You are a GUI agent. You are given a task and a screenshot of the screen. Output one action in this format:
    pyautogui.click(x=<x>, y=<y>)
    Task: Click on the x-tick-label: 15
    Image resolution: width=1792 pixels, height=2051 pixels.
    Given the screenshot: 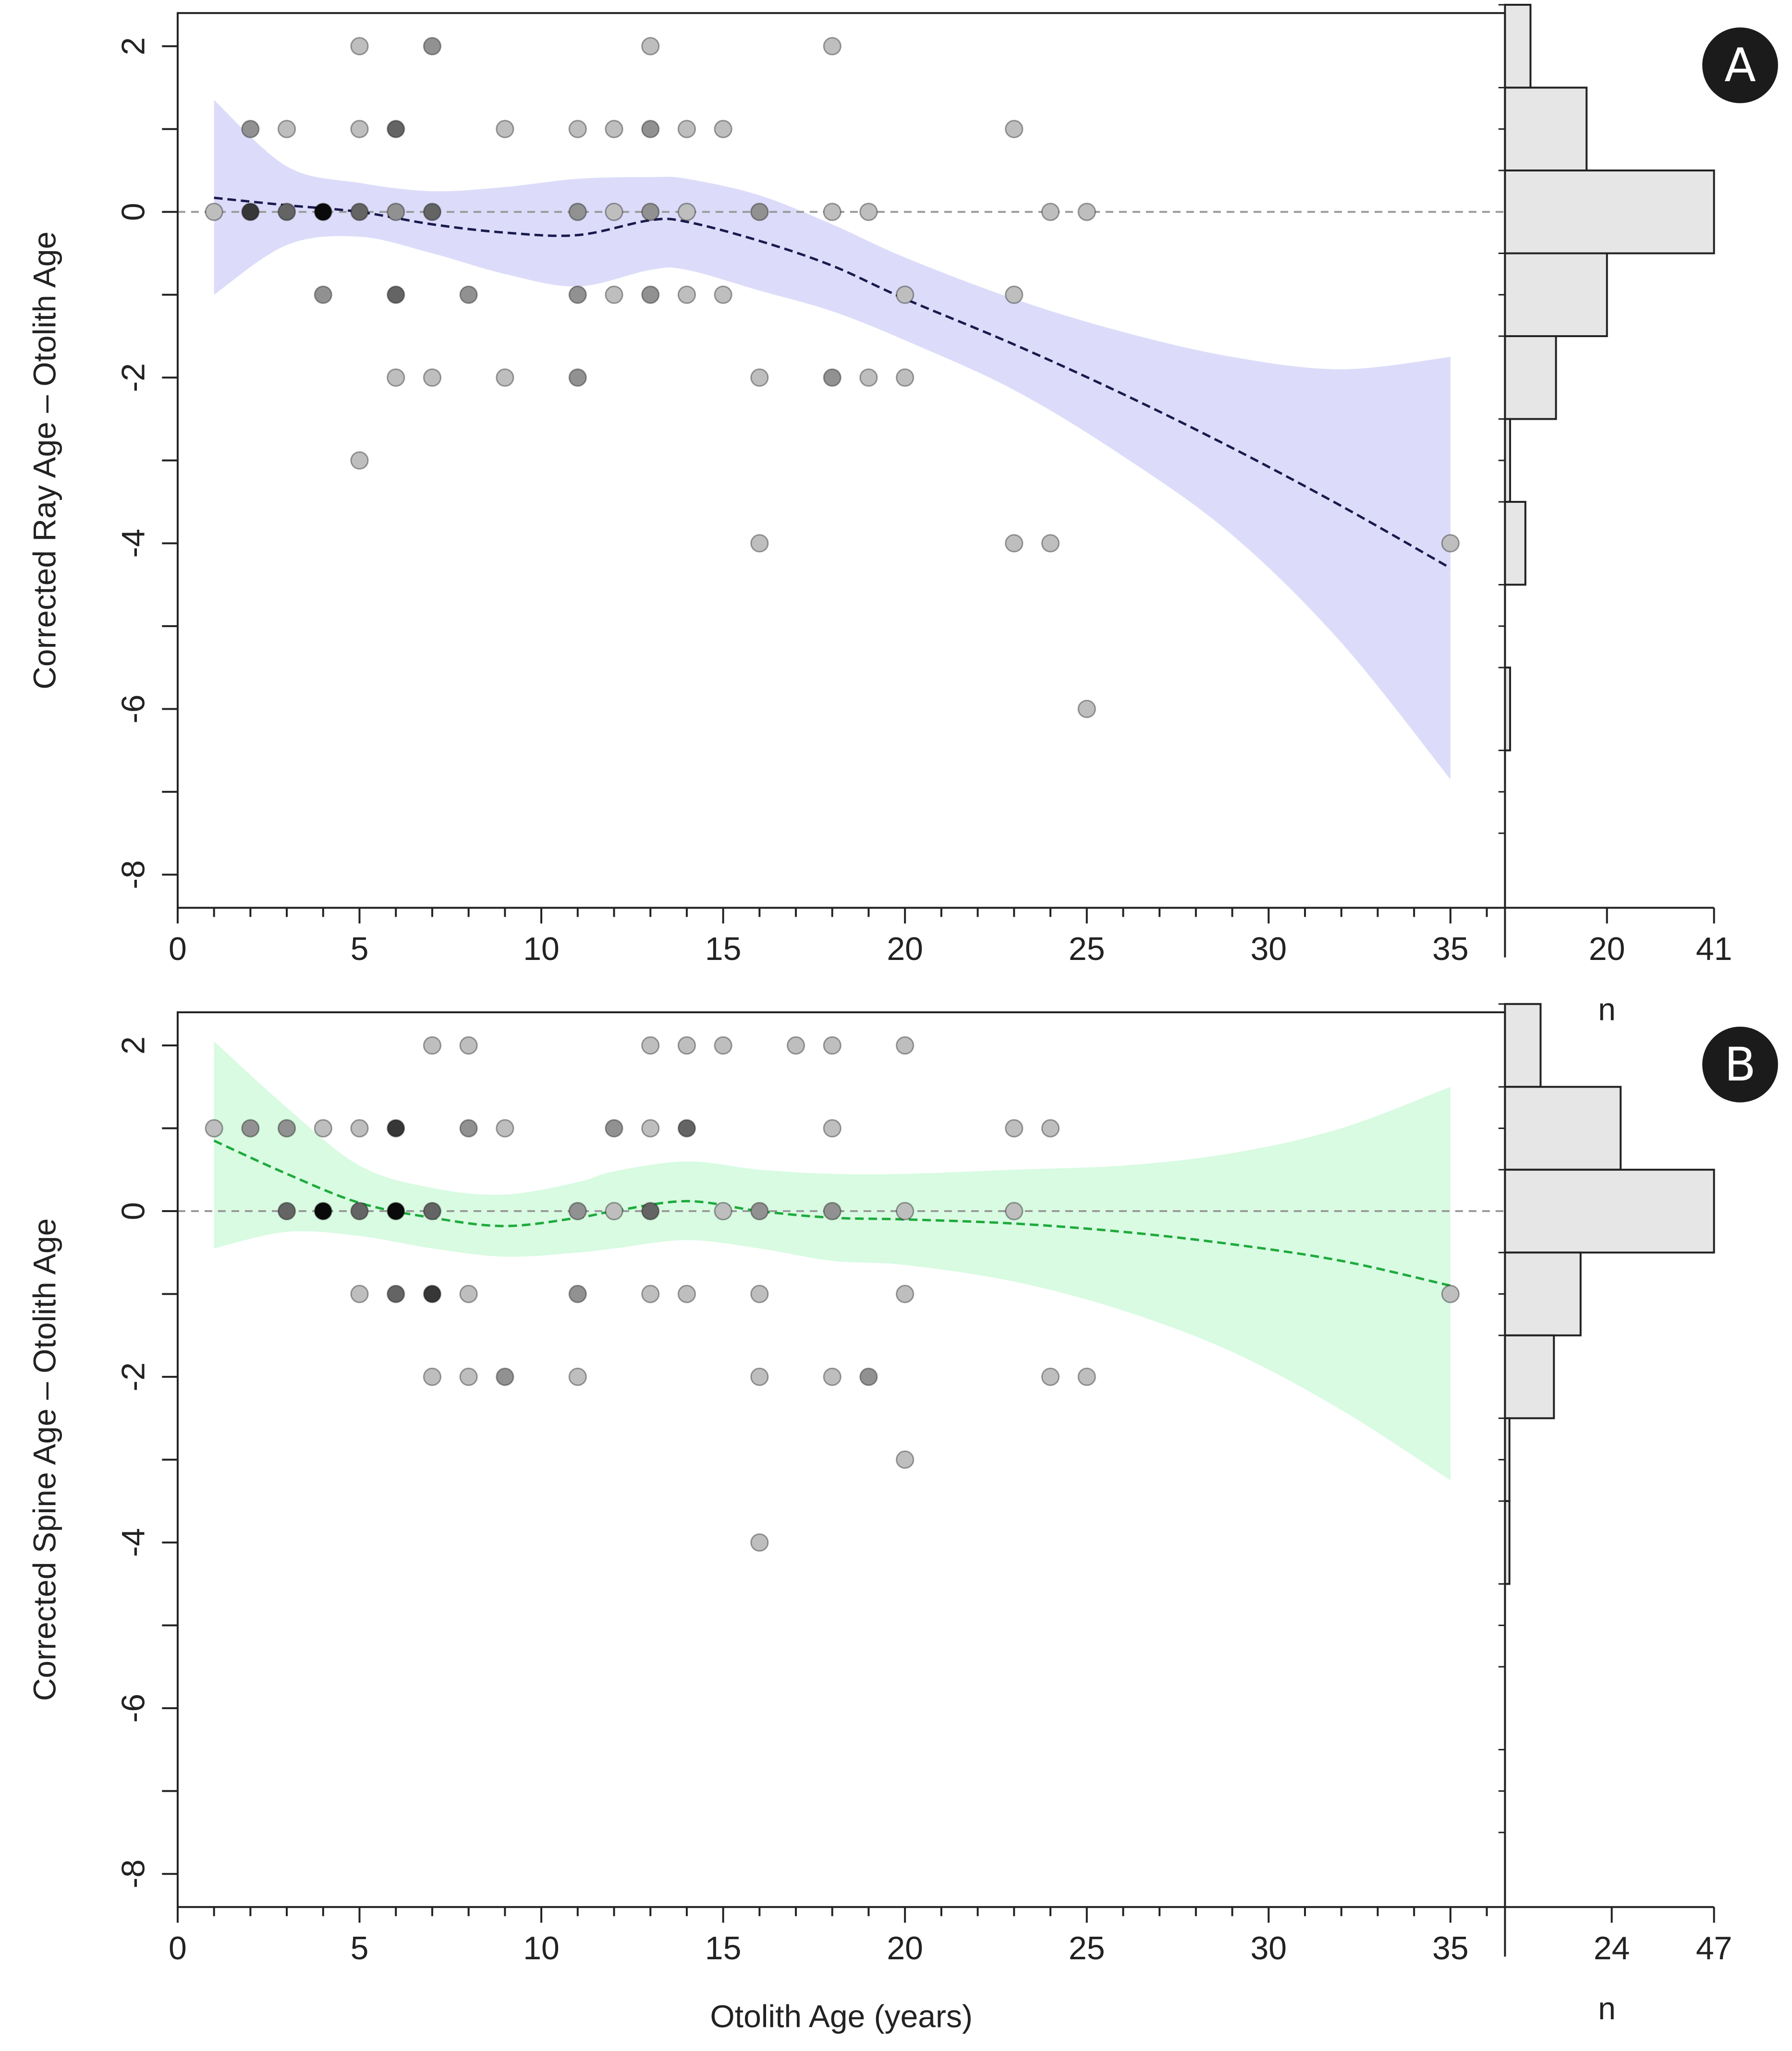 What is the action you would take?
    pyautogui.click(x=723, y=1948)
    